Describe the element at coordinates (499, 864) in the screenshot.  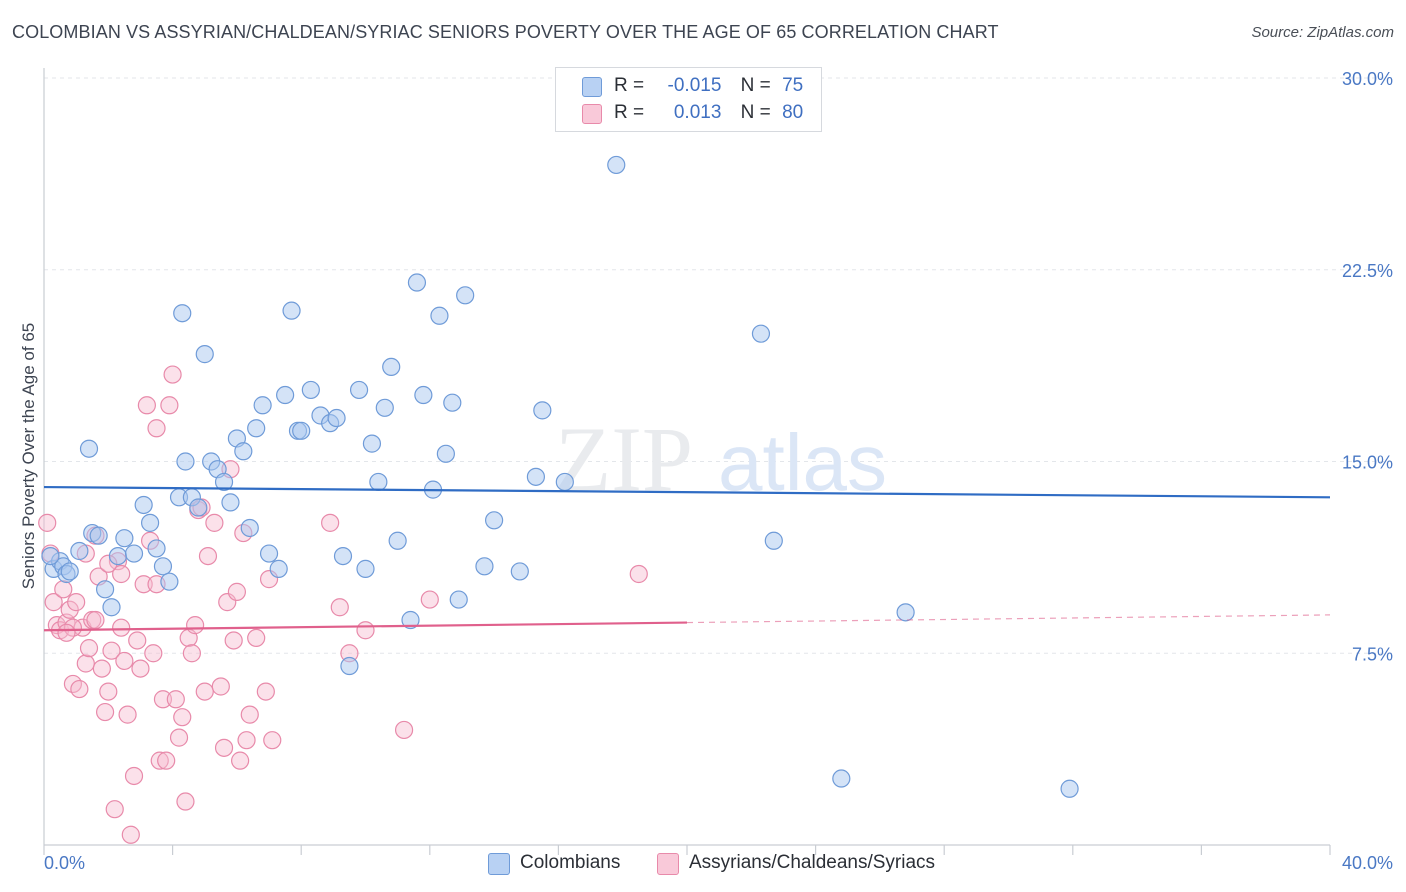
I see `legend-swatch-blue` at that location.